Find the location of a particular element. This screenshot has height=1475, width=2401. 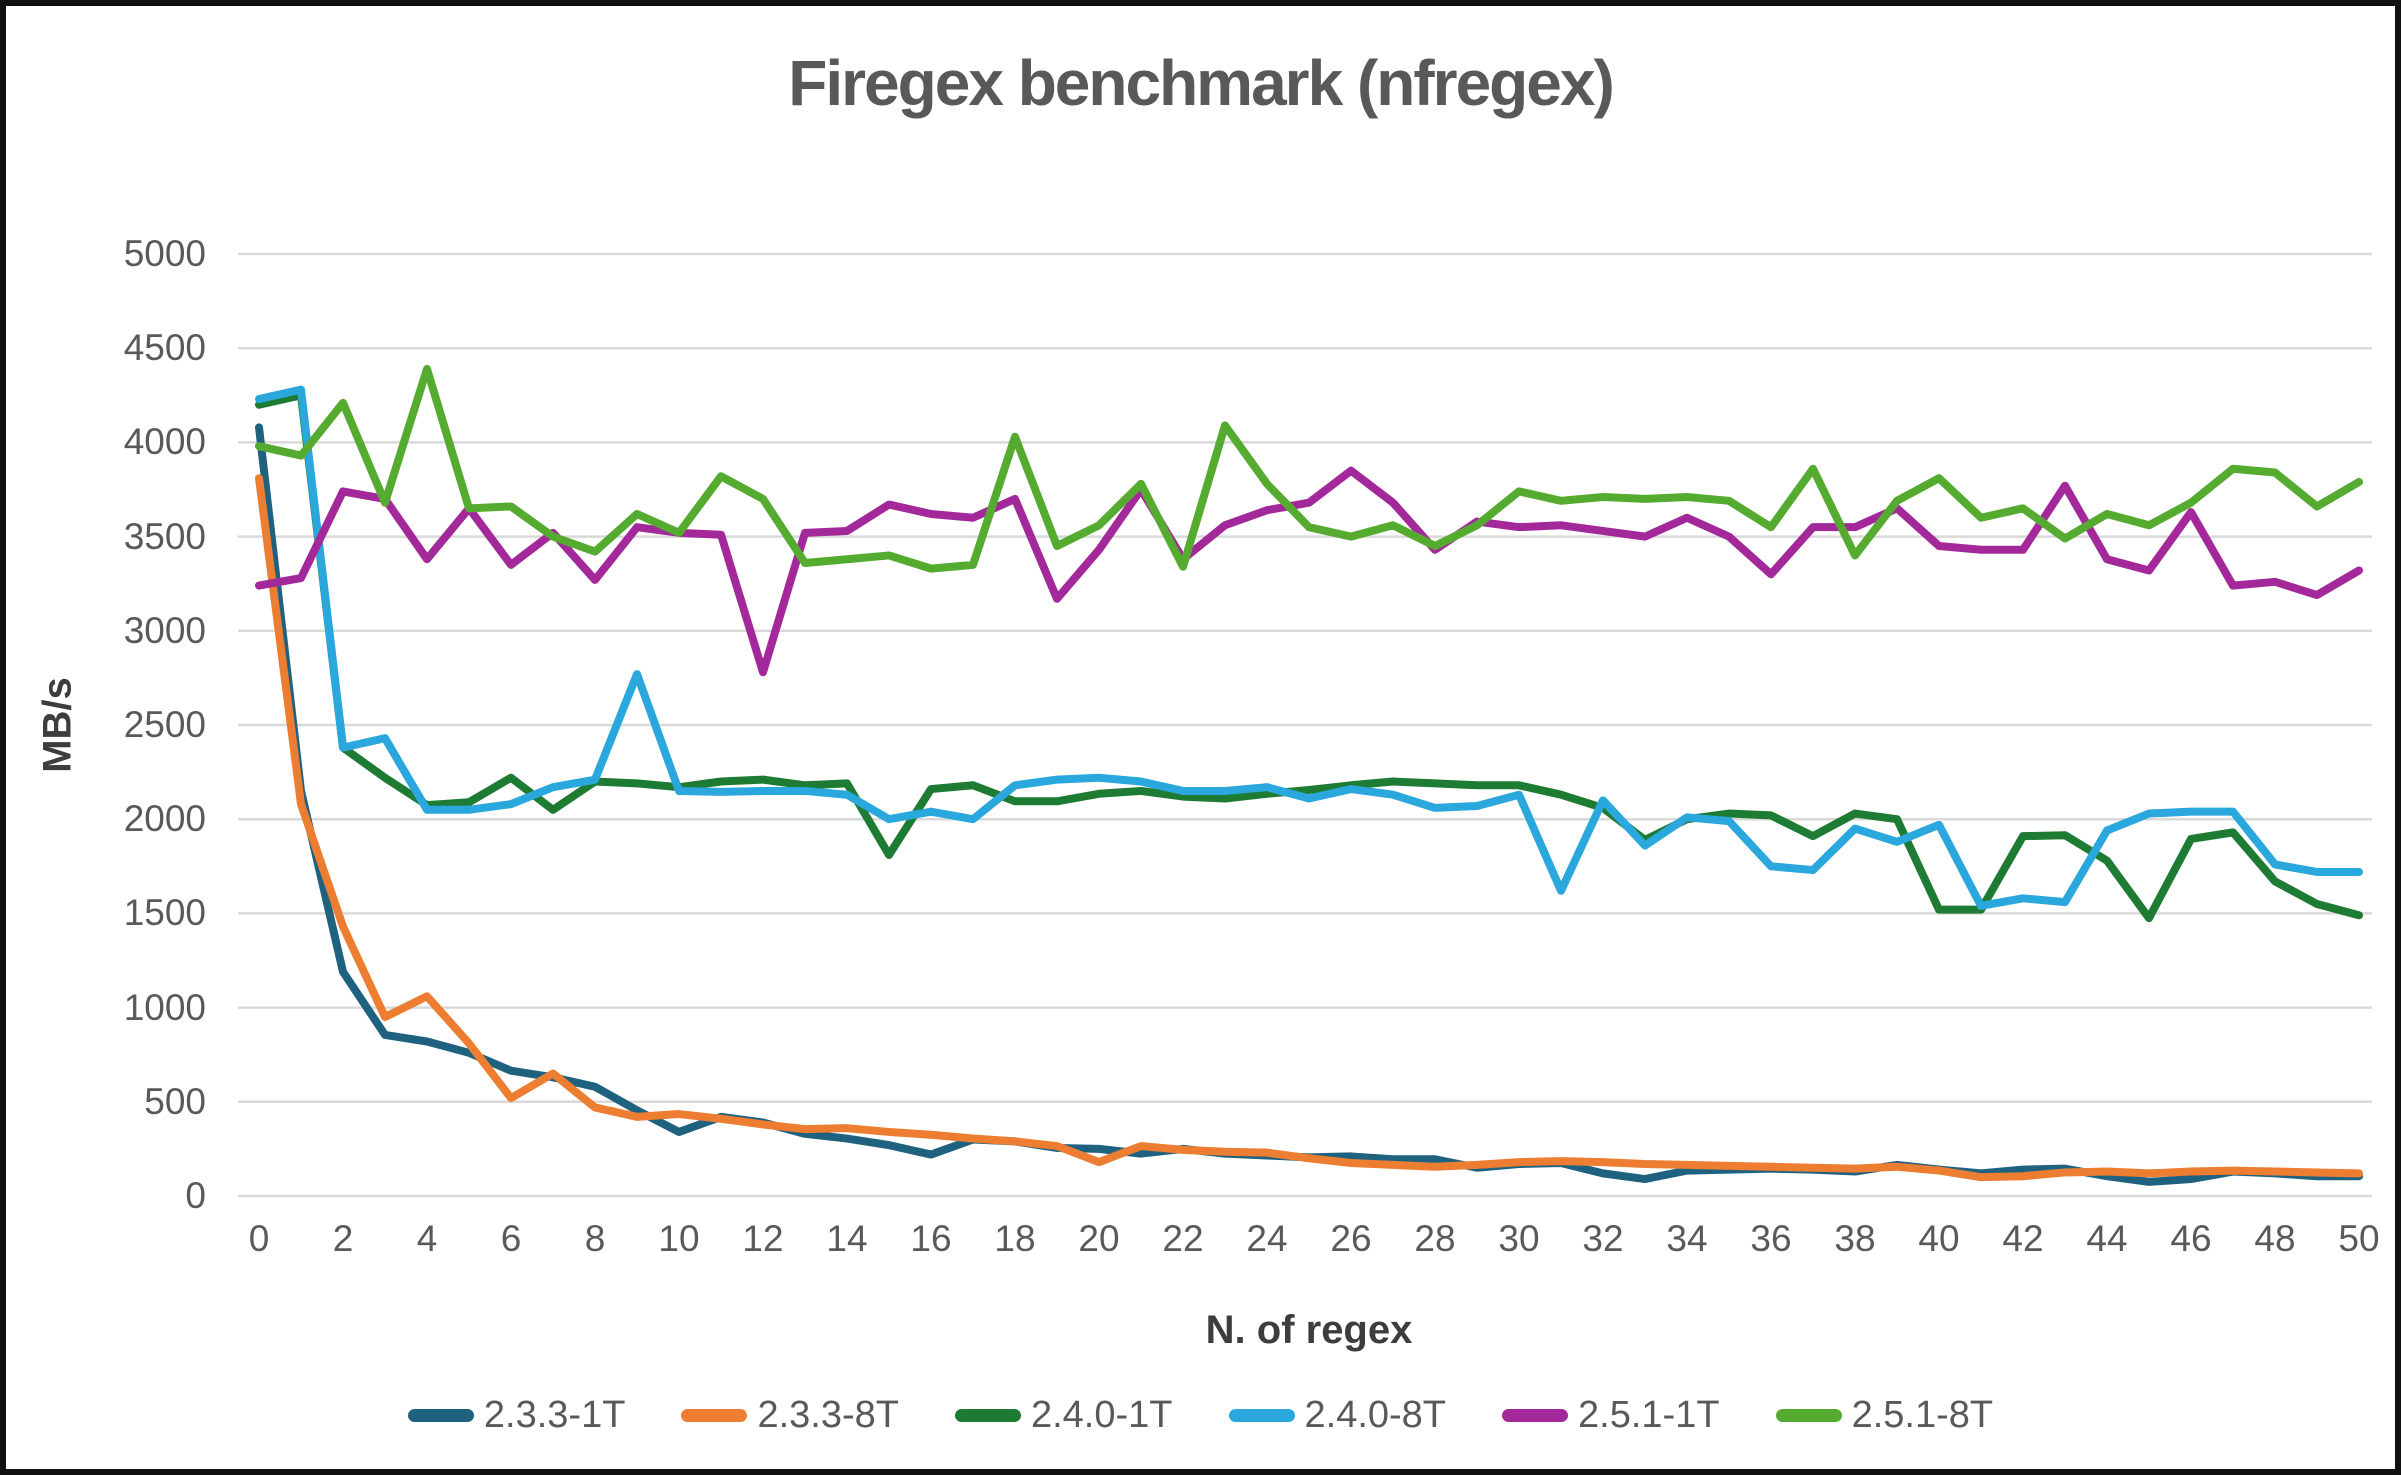

x-tick-label: 4 is located at coordinates (427, 1238).